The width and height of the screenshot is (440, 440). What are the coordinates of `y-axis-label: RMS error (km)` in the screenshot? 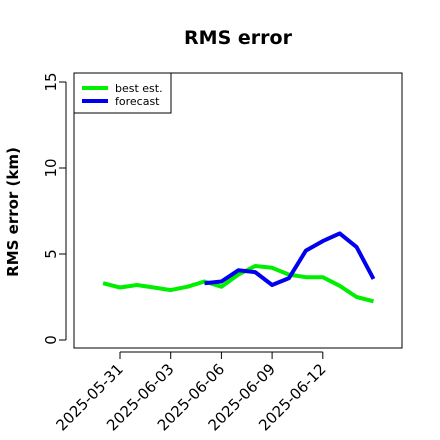 It's located at (13, 212).